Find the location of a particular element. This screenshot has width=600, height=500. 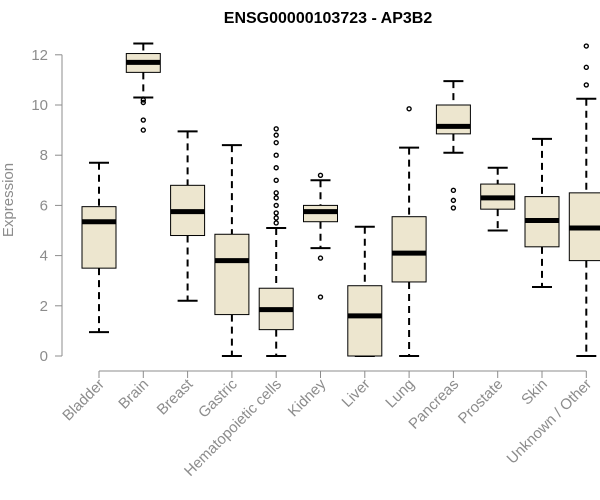

y-axis: 0 2 4 6 8 10 12 is located at coordinates (47, 206).